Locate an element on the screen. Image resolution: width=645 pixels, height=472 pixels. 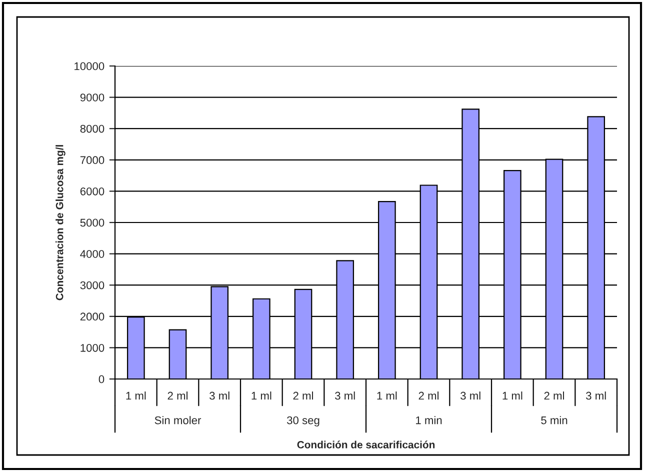
y-tick-label: 1000 is located at coordinates (92, 348).